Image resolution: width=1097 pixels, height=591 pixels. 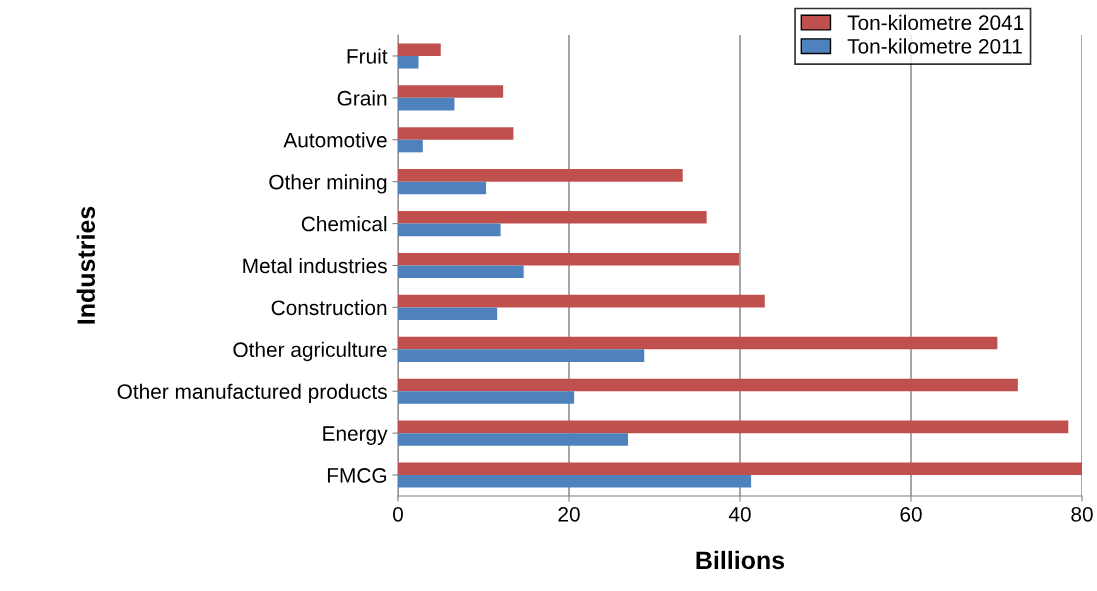 What do you see at coordinates (569, 514) in the screenshot?
I see `x-tick-label: 20` at bounding box center [569, 514].